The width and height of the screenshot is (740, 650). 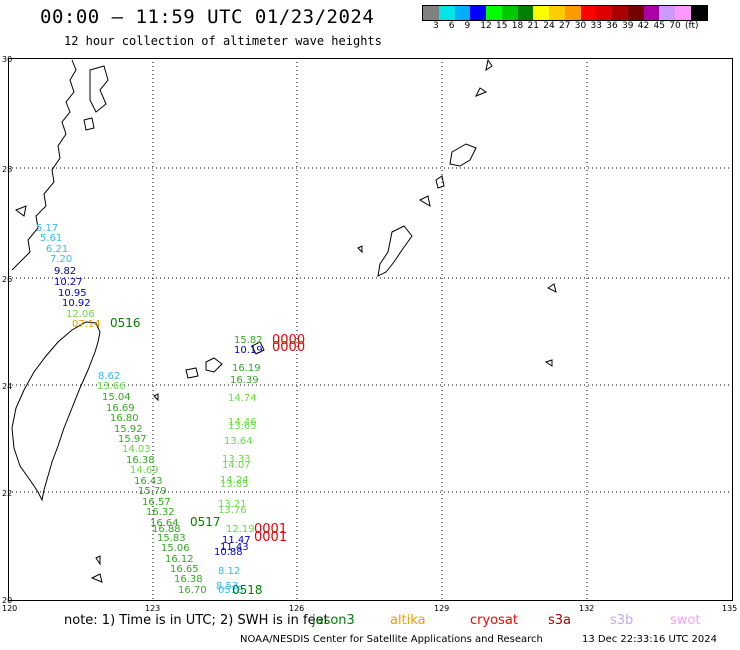 What do you see at coordinates (7, 386) in the screenshot?
I see `y-tick-label: 24` at bounding box center [7, 386].